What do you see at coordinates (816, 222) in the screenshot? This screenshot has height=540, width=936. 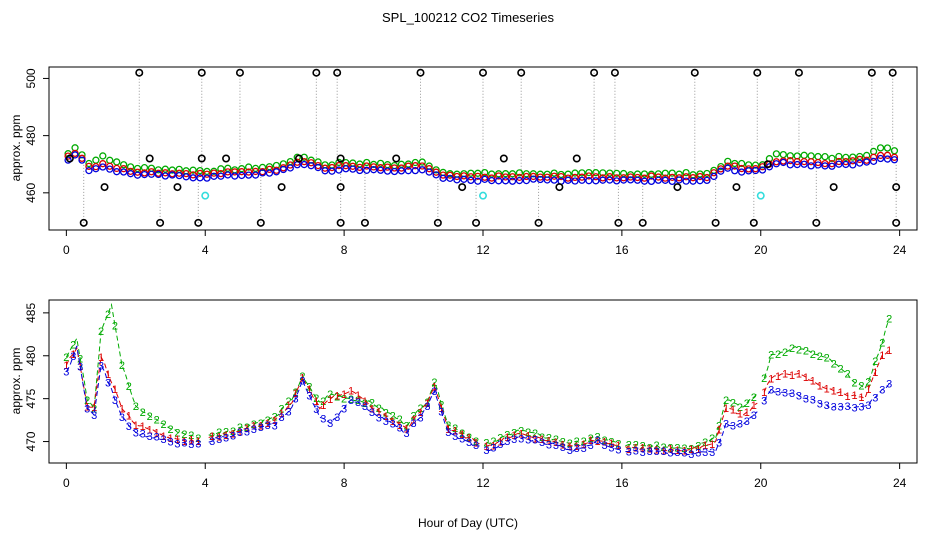 I see `top-black-low-point` at bounding box center [816, 222].